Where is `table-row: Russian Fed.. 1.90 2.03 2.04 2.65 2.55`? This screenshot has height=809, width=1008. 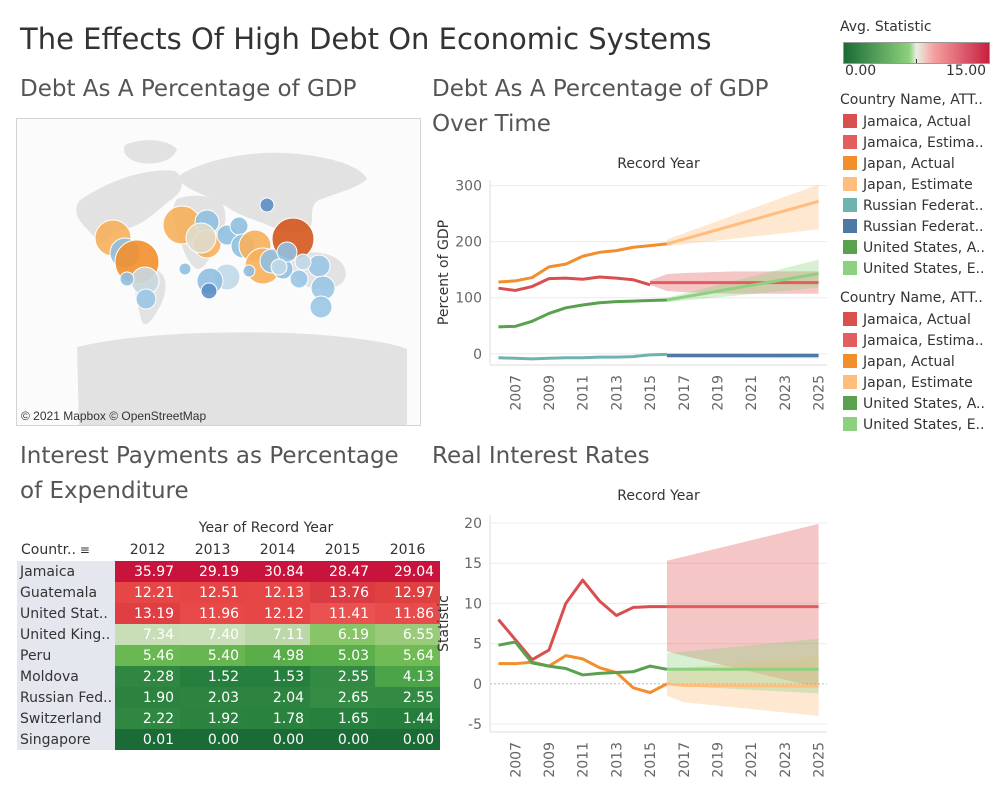
table-row: Russian Fed.. 1.90 2.03 2.04 2.65 2.55 is located at coordinates (229, 697).